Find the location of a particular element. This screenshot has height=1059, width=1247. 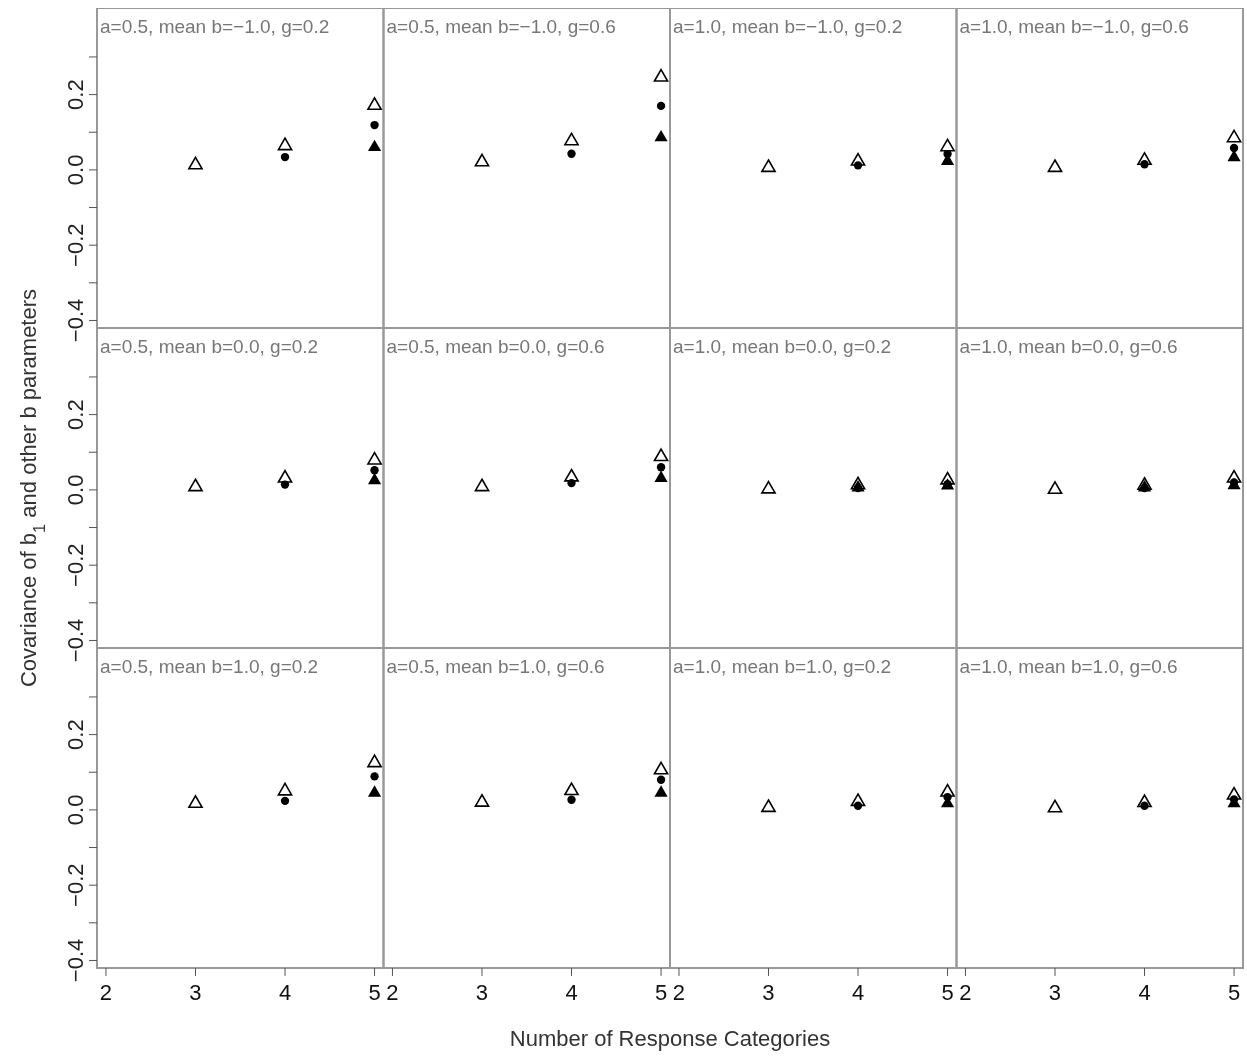

chart-title: a=0.5, mean b=0.0, g=0.2 is located at coordinates (209, 346).